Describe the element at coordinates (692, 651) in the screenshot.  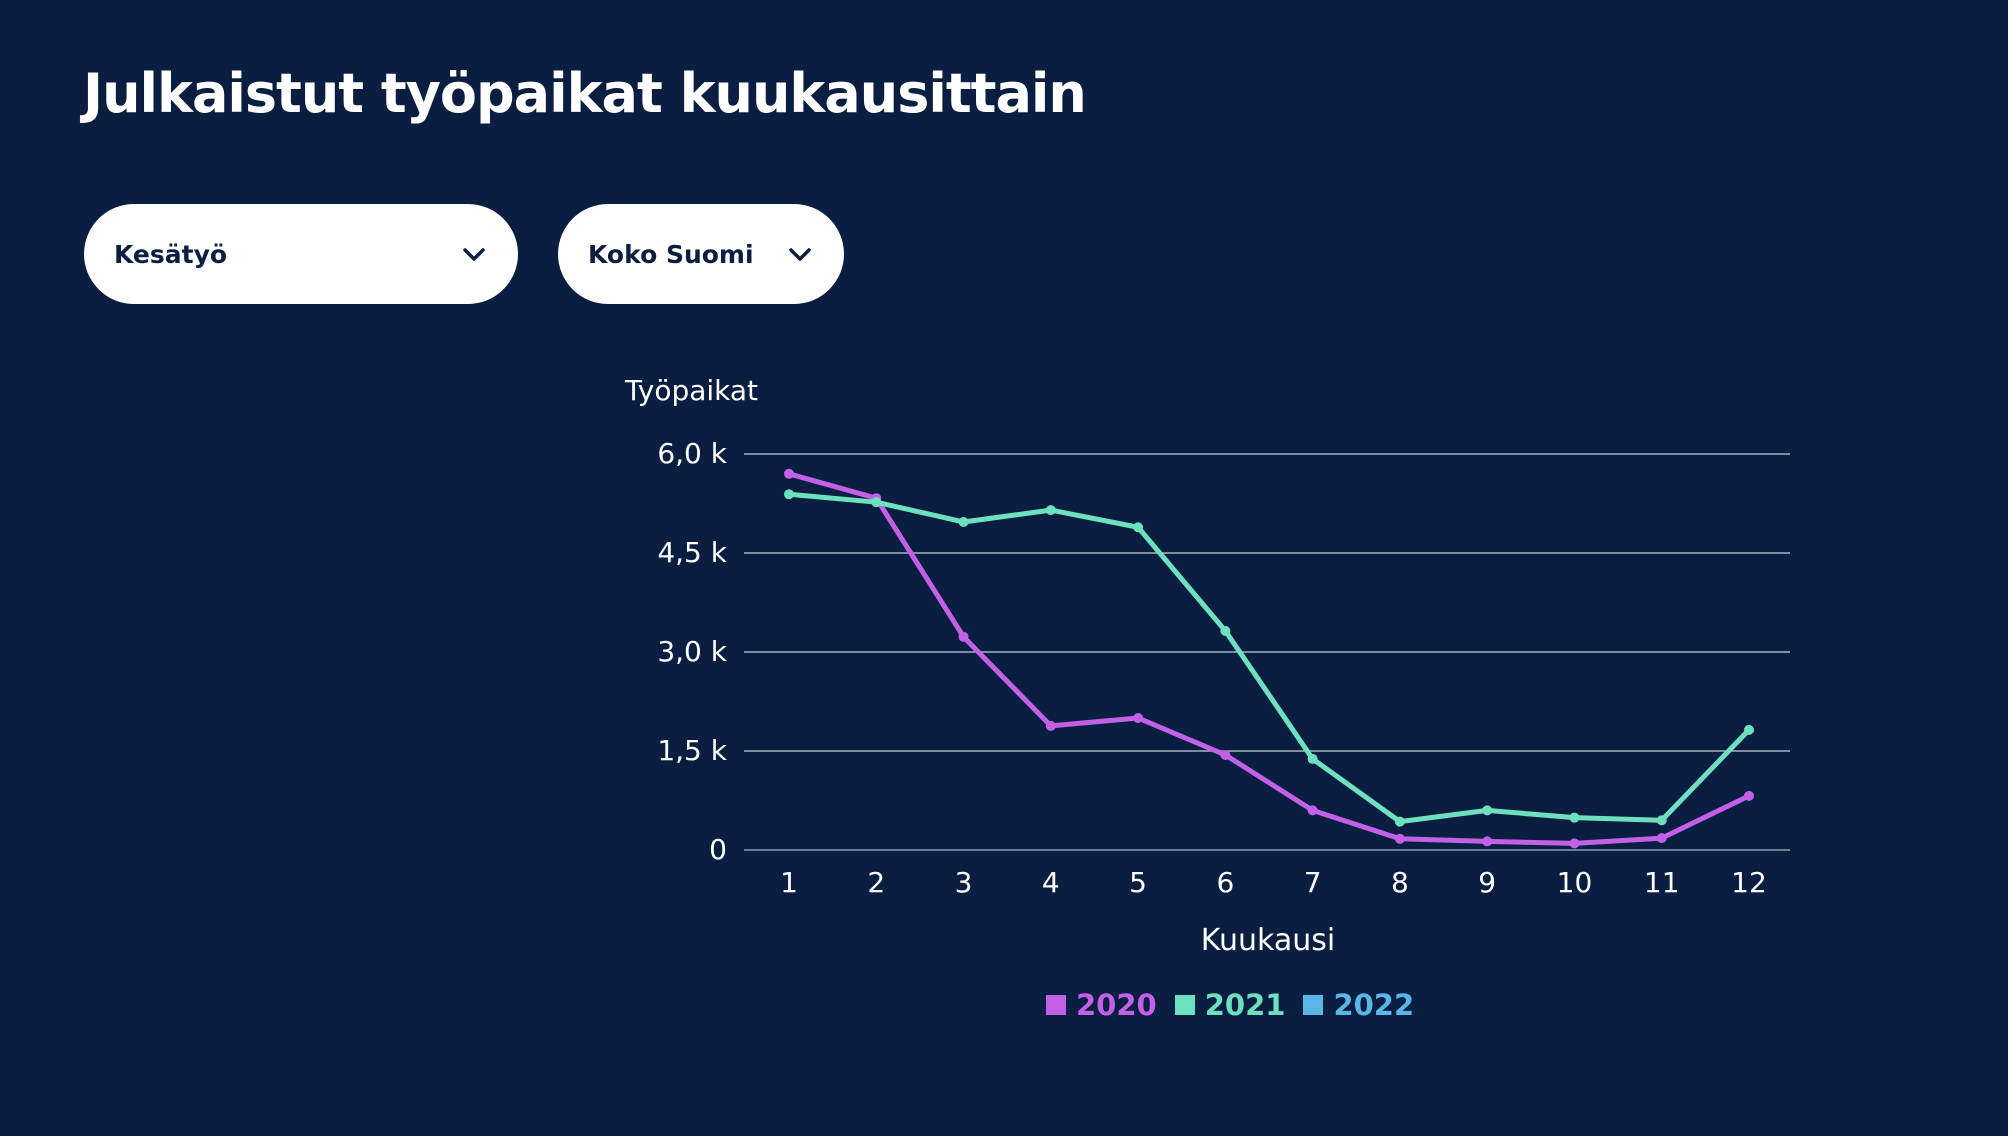
I see `y-tick-label: 3,0 k` at that location.